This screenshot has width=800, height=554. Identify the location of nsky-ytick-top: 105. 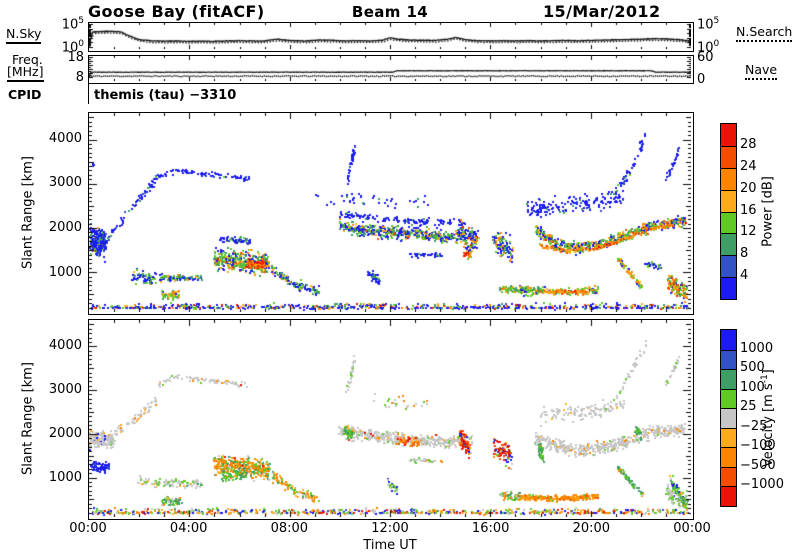
(72, 24).